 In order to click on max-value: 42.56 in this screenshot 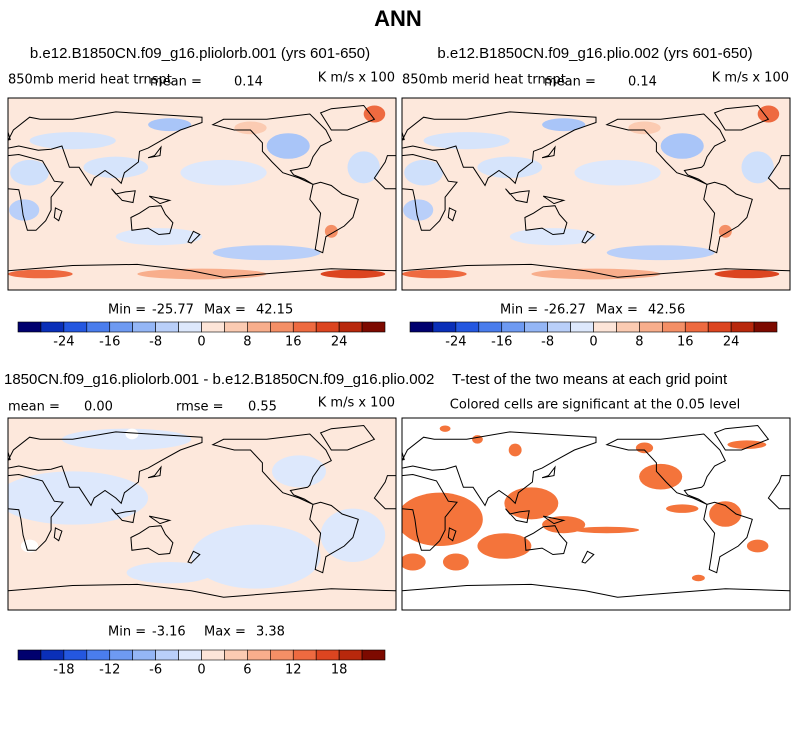, I will do `click(666, 310)`.